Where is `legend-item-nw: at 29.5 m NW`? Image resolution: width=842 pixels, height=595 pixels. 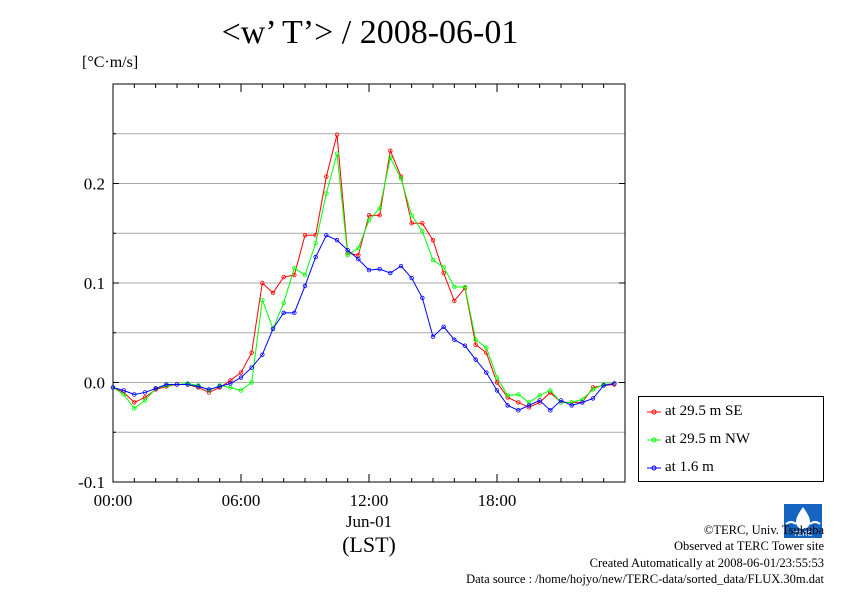
legend-item-nw: at 29.5 m NW is located at coordinates (698, 439).